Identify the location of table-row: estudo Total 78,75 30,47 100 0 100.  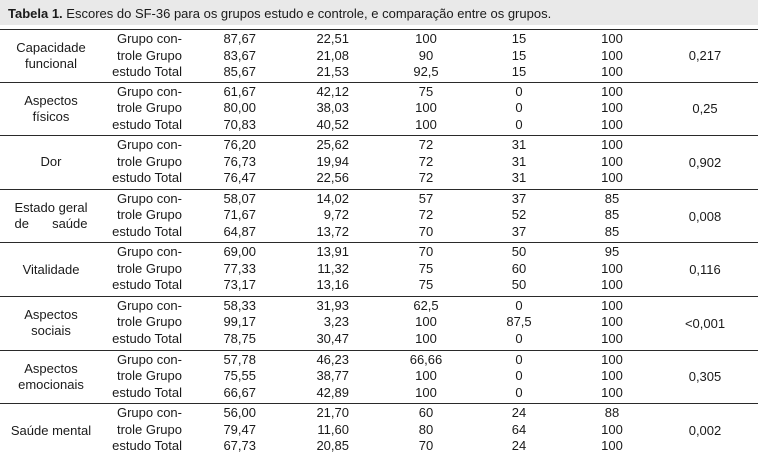
(379, 339).